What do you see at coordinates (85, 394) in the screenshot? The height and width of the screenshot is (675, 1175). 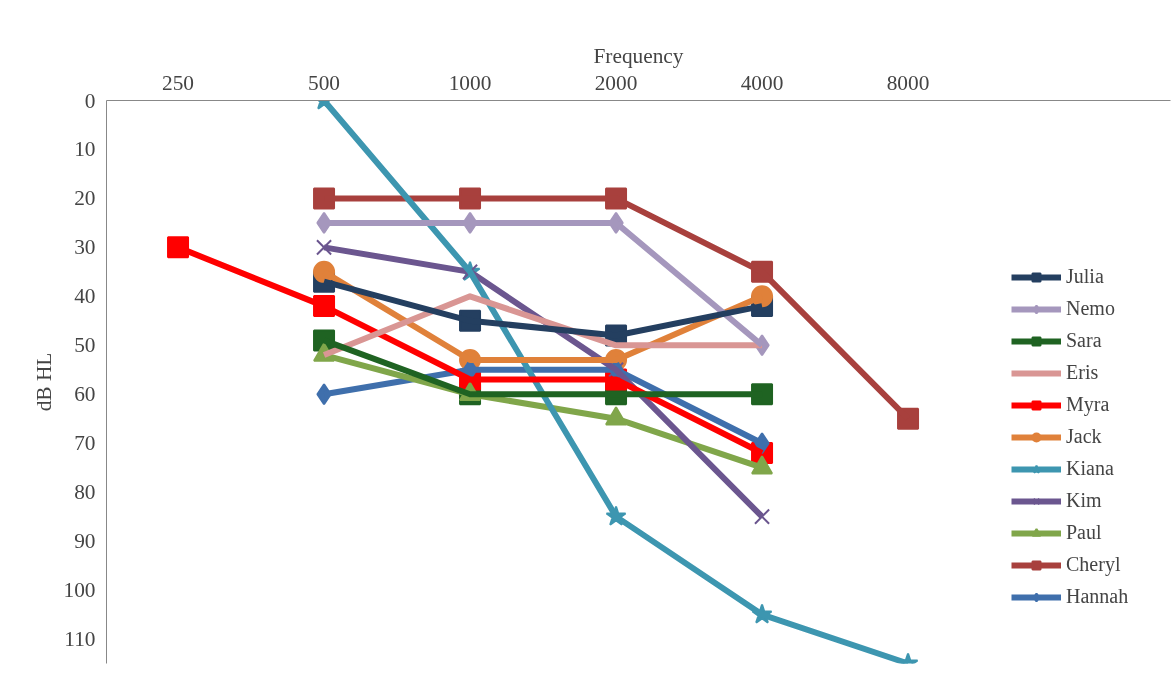 I see `y-tick-label: 60` at bounding box center [85, 394].